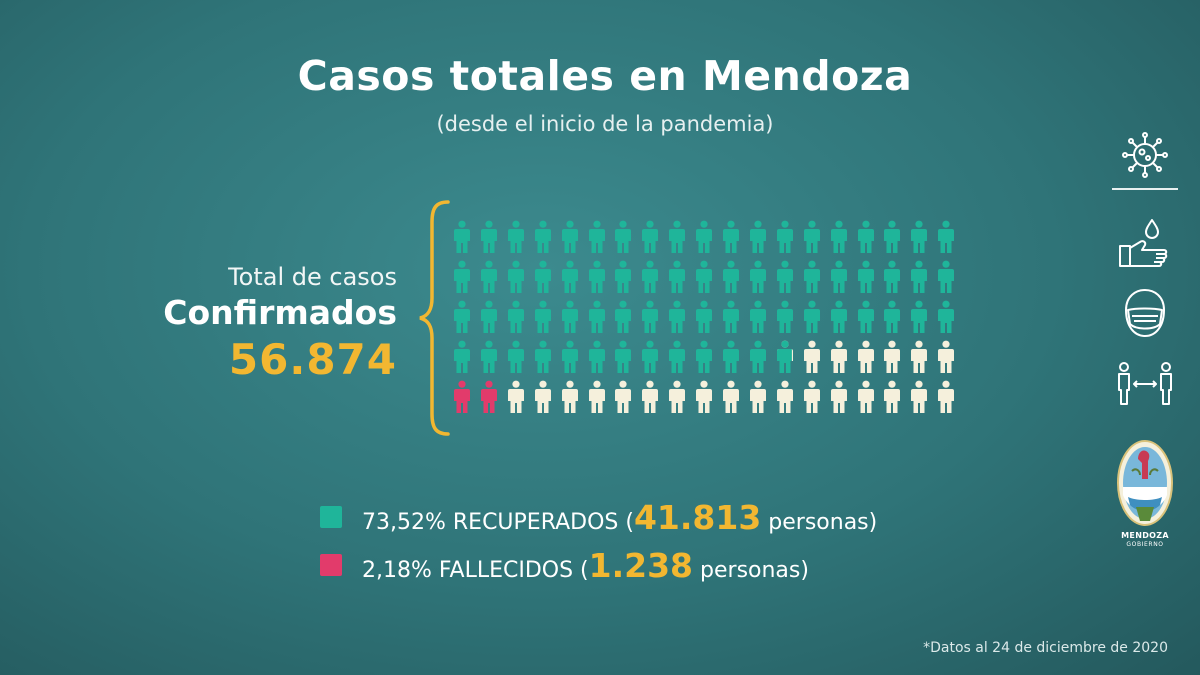  Describe the element at coordinates (1145, 535) in the screenshot. I see `seal-label-mendoza: MENDOZA` at that location.